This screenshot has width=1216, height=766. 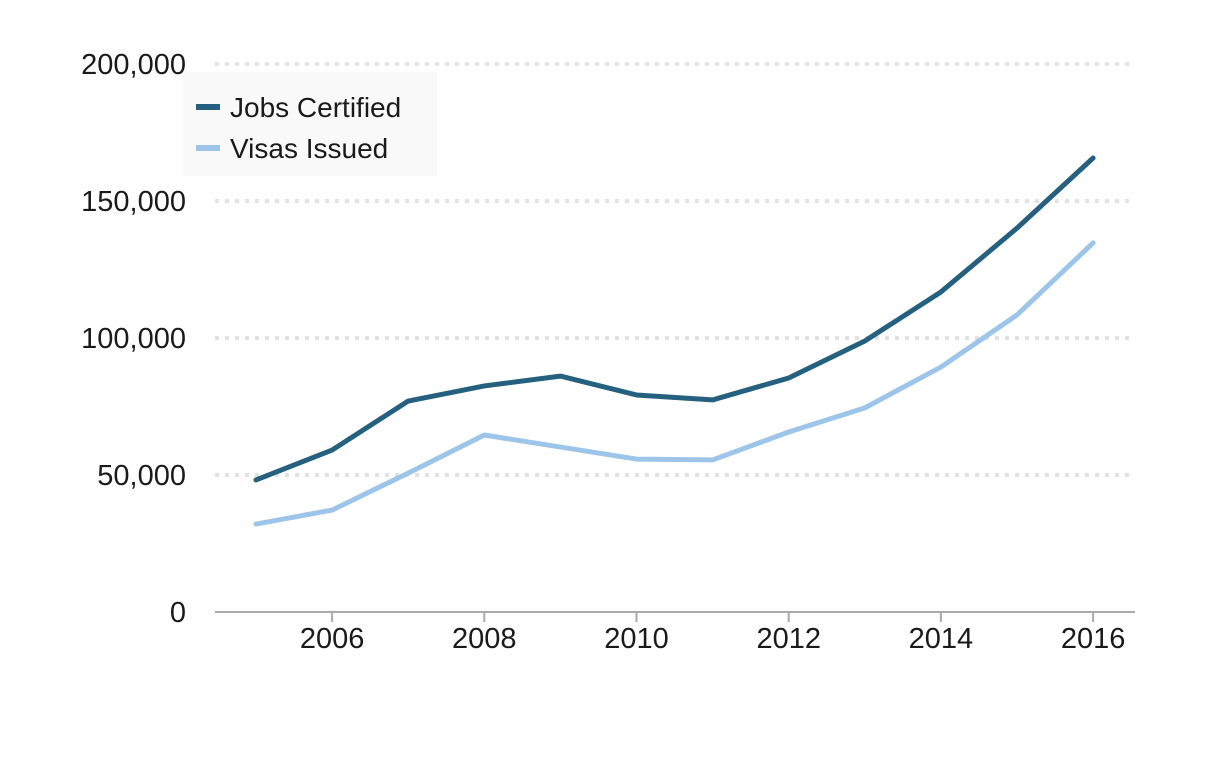 I want to click on y-tick-label: 100,000, so click(x=133, y=339).